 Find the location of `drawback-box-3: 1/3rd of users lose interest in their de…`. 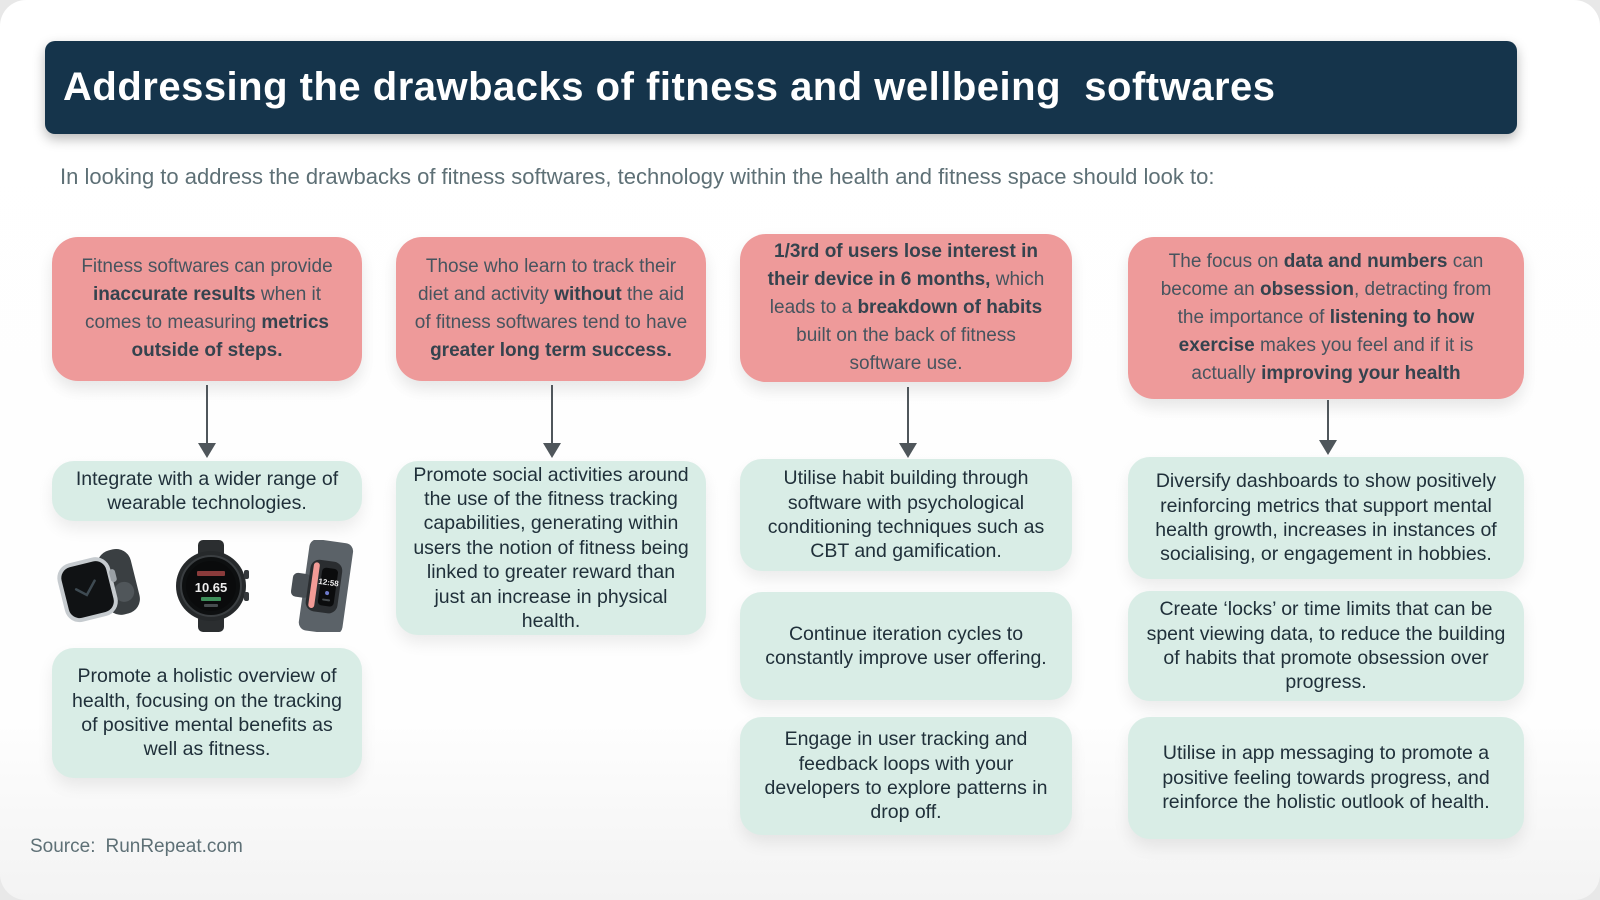

drawback-box-3: 1/3rd of users lose interest in their de… is located at coordinates (906, 308).